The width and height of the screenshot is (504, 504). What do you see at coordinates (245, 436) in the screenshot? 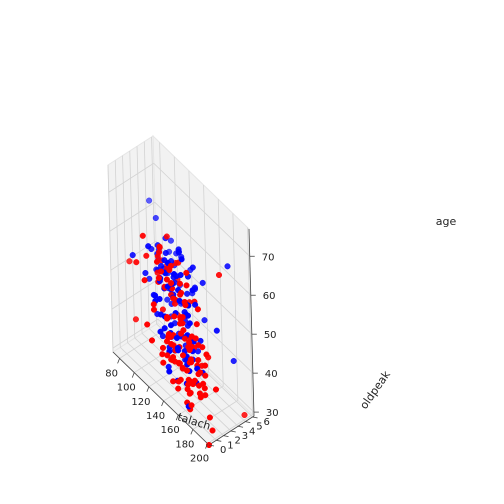
I see `y-tick-label: 3` at bounding box center [245, 436].